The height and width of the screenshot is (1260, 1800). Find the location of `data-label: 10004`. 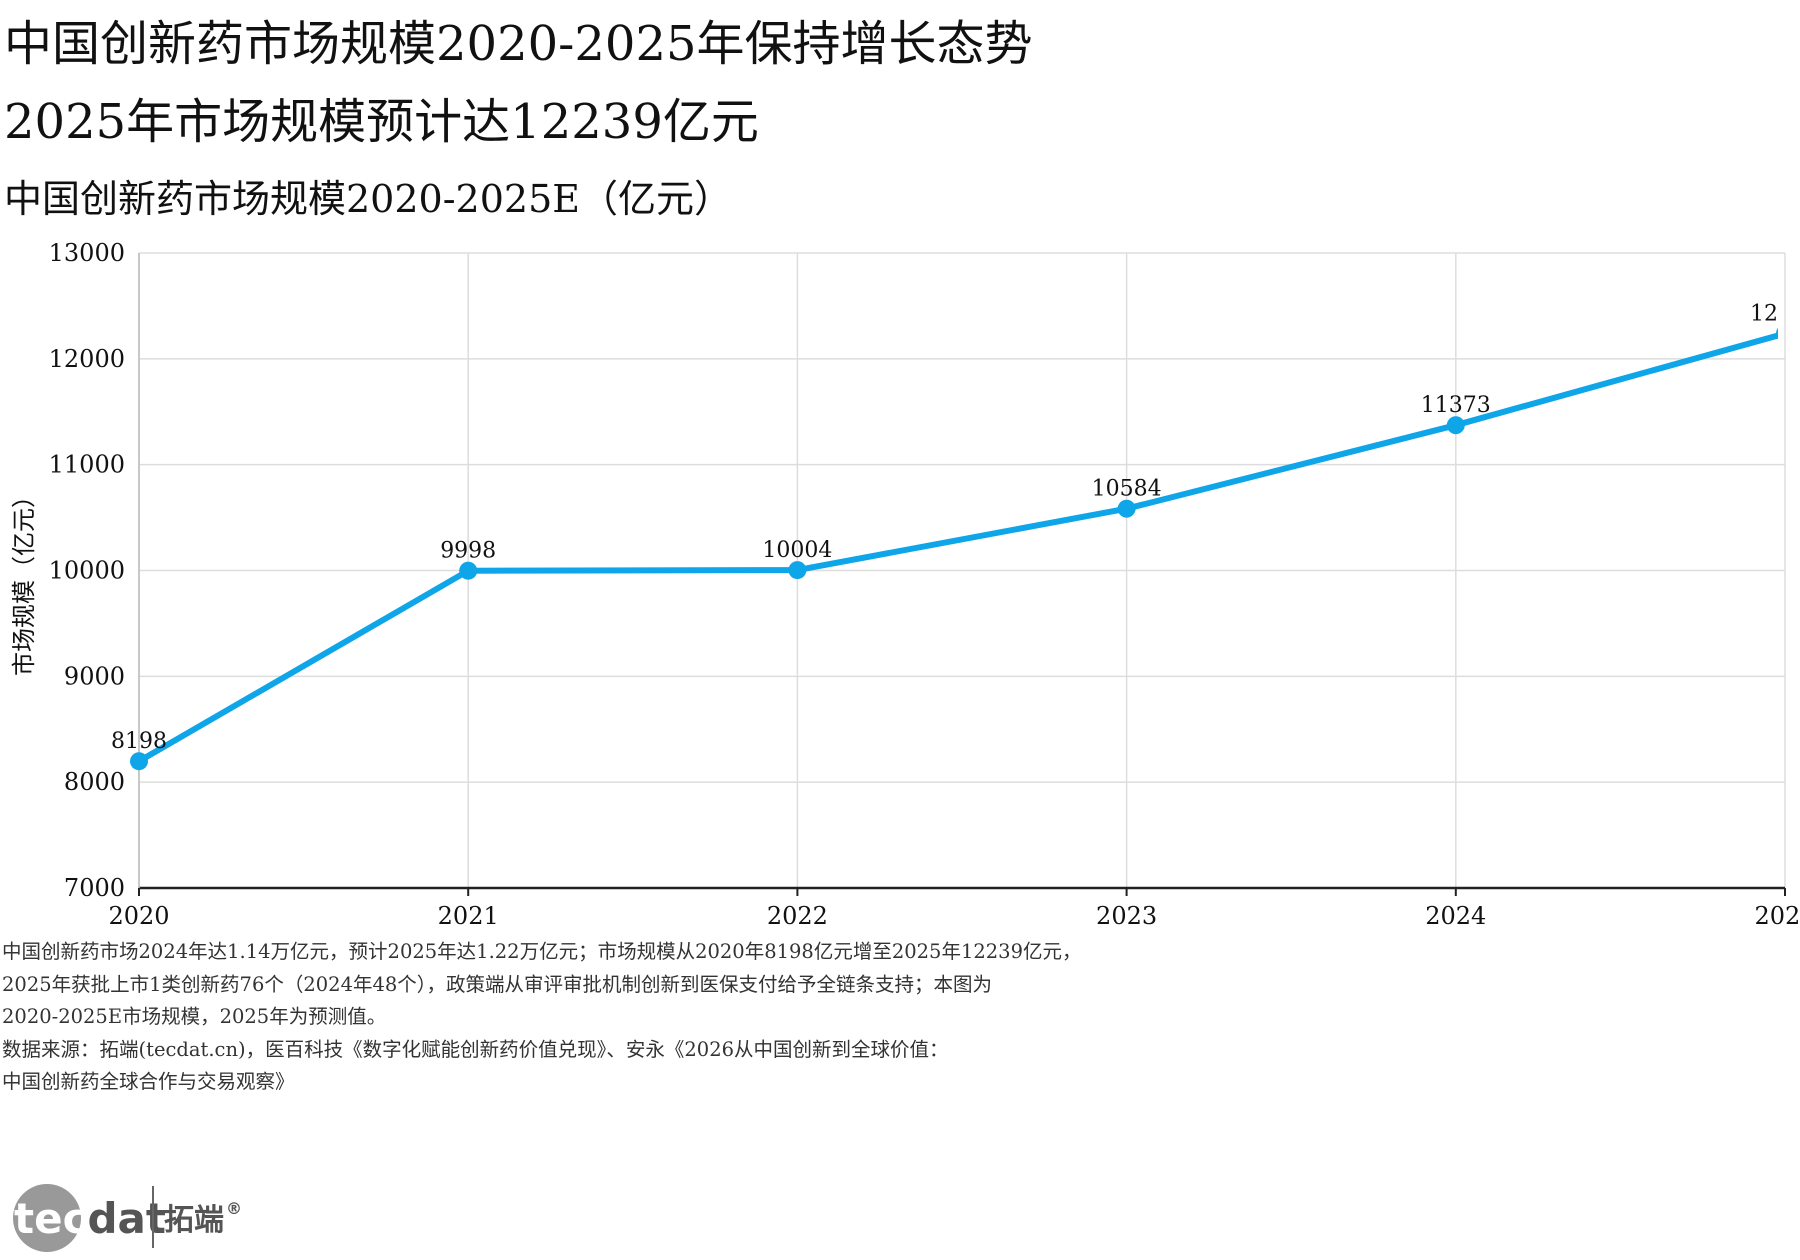

data-label: 10004 is located at coordinates (797, 550).